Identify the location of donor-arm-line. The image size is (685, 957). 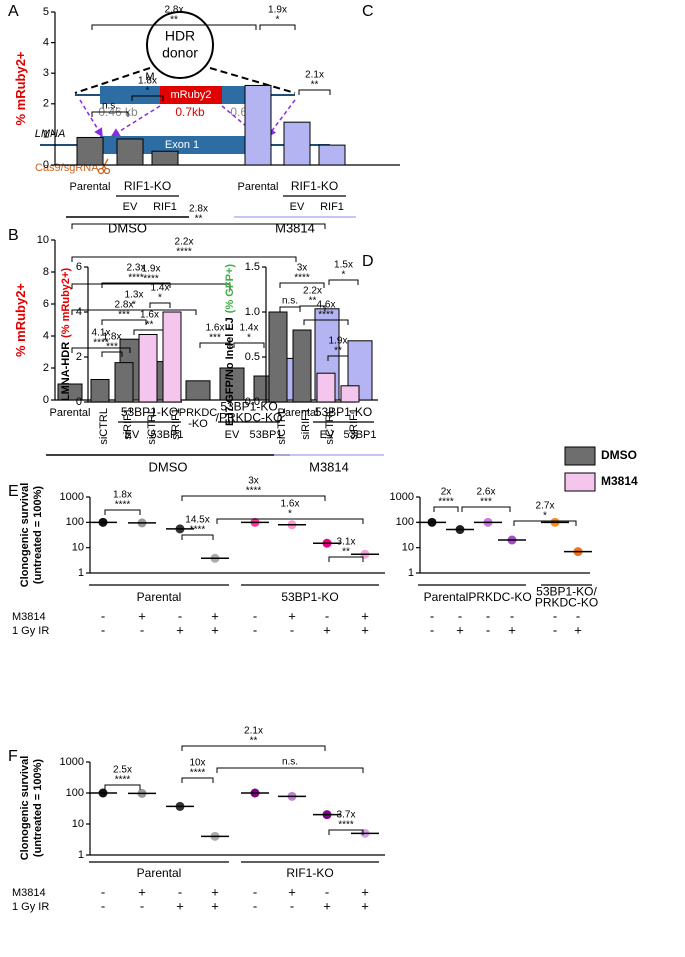
(252, 80).